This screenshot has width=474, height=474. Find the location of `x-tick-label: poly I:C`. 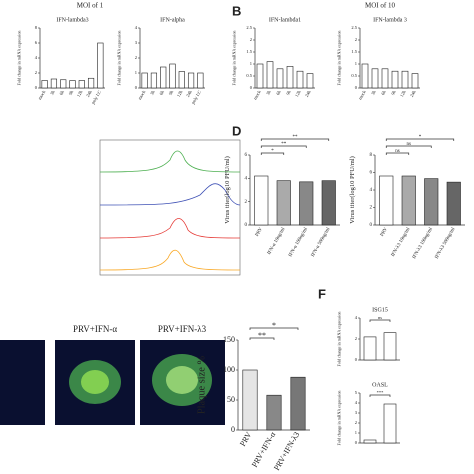

x-tick-label: poly I:C is located at coordinates (196, 97).